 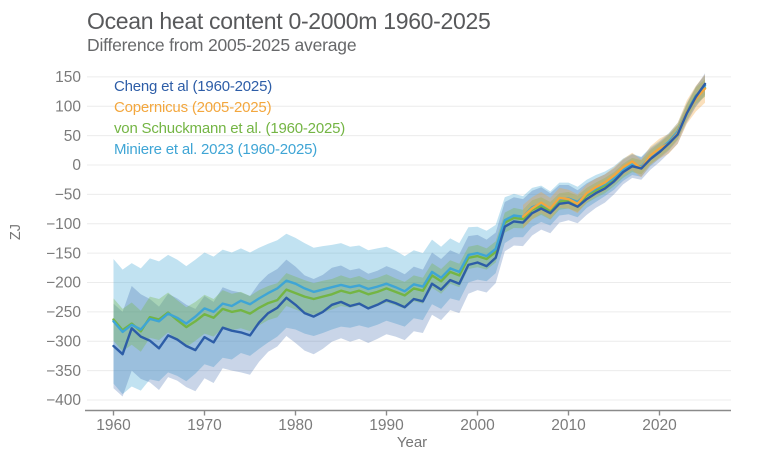 I want to click on x-tick-label-1990: 1990, so click(x=386, y=425).